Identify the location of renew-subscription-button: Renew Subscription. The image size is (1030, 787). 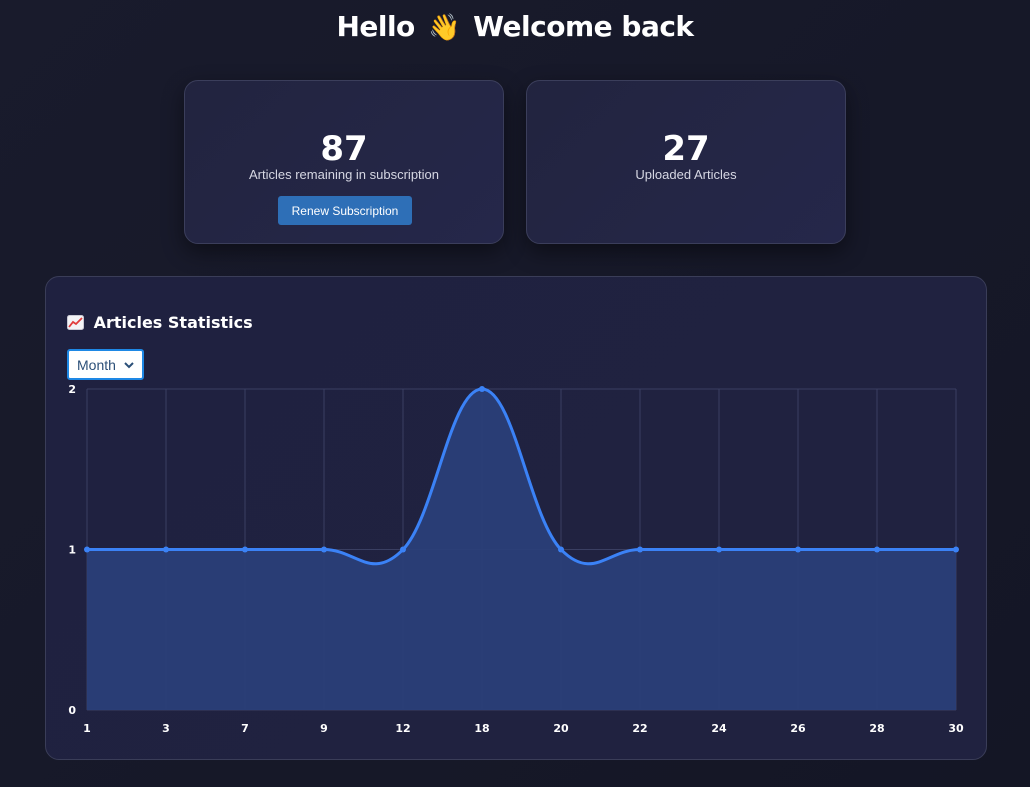
(345, 210).